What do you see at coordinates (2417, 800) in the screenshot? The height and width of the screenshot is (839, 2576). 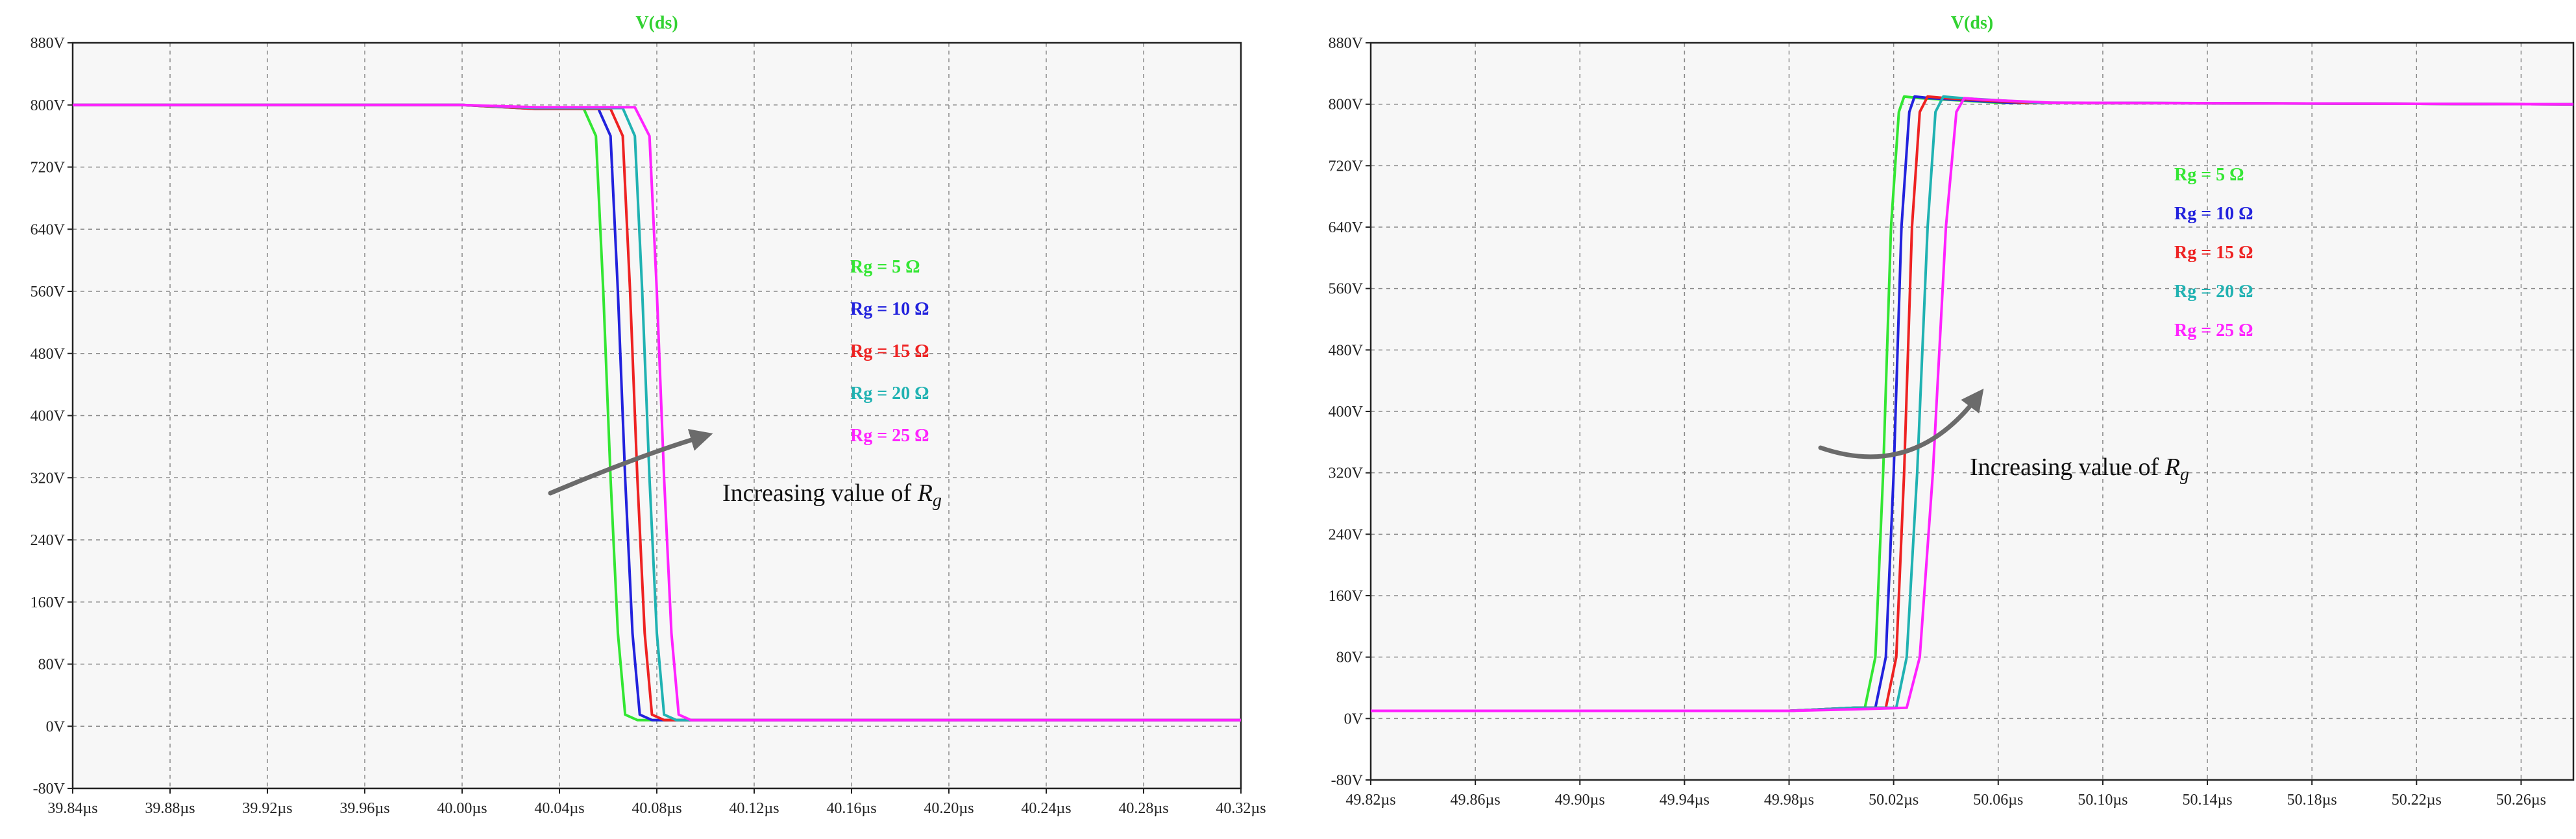 I see `x-tick-label: 50.22µs` at bounding box center [2417, 800].